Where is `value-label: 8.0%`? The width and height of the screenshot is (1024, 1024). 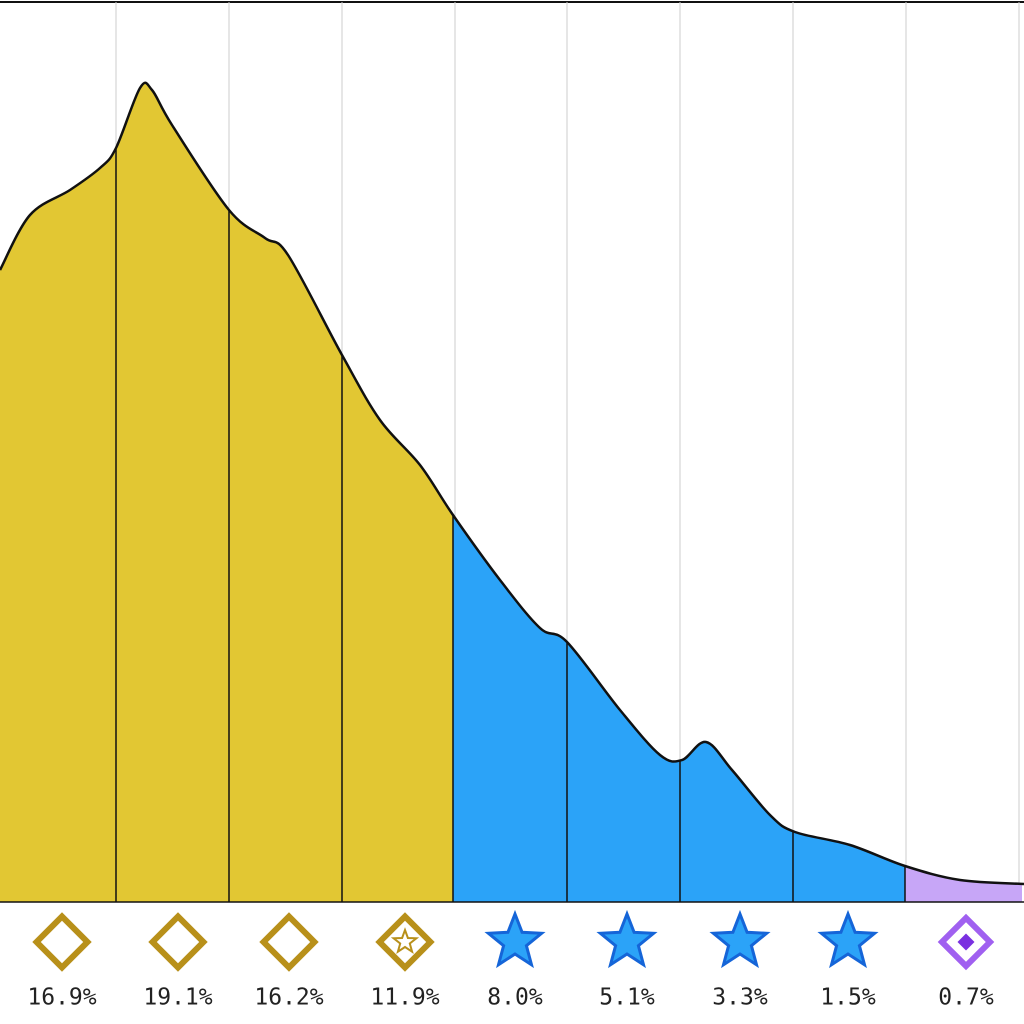 value-label: 8.0% is located at coordinates (515, 998).